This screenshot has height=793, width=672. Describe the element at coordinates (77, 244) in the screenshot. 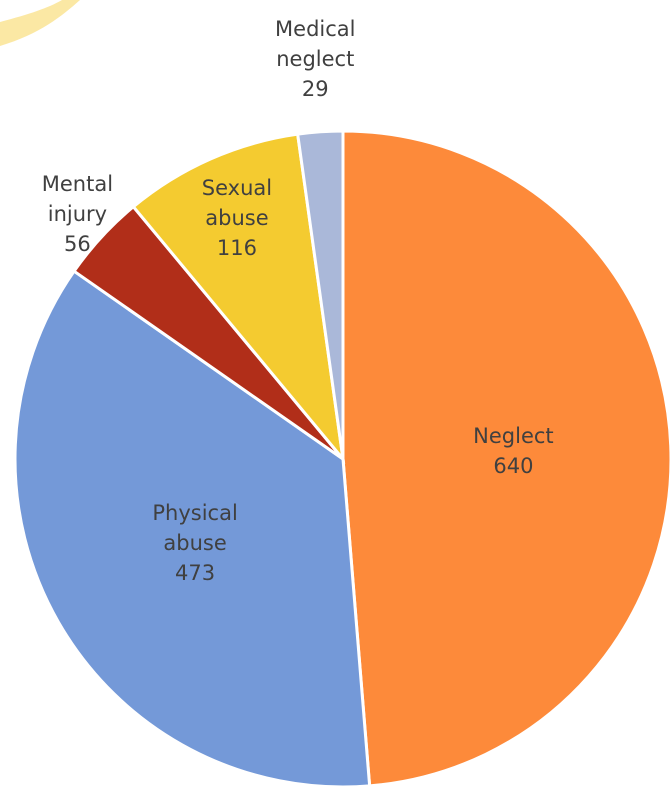

I see `slice-value: 56` at that location.